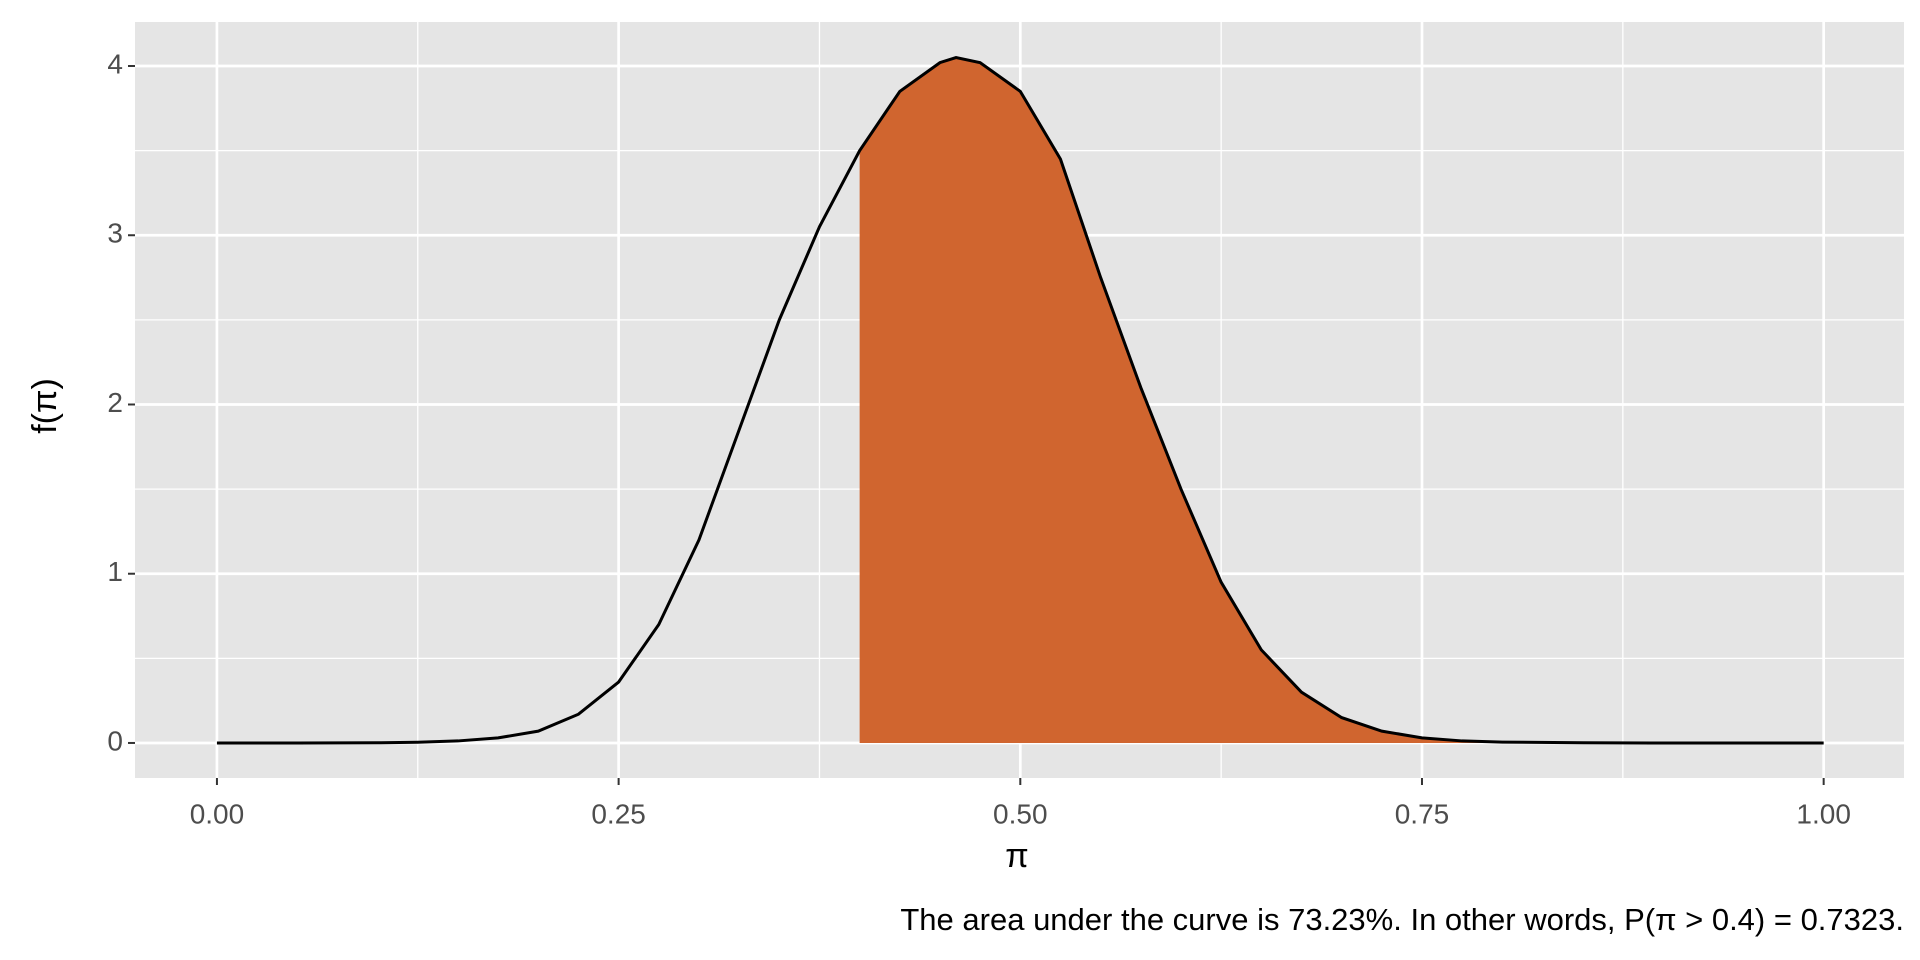 This screenshot has width=1920, height=960. Describe the element at coordinates (115, 233) in the screenshot. I see `y-tick-label: 3` at that location.